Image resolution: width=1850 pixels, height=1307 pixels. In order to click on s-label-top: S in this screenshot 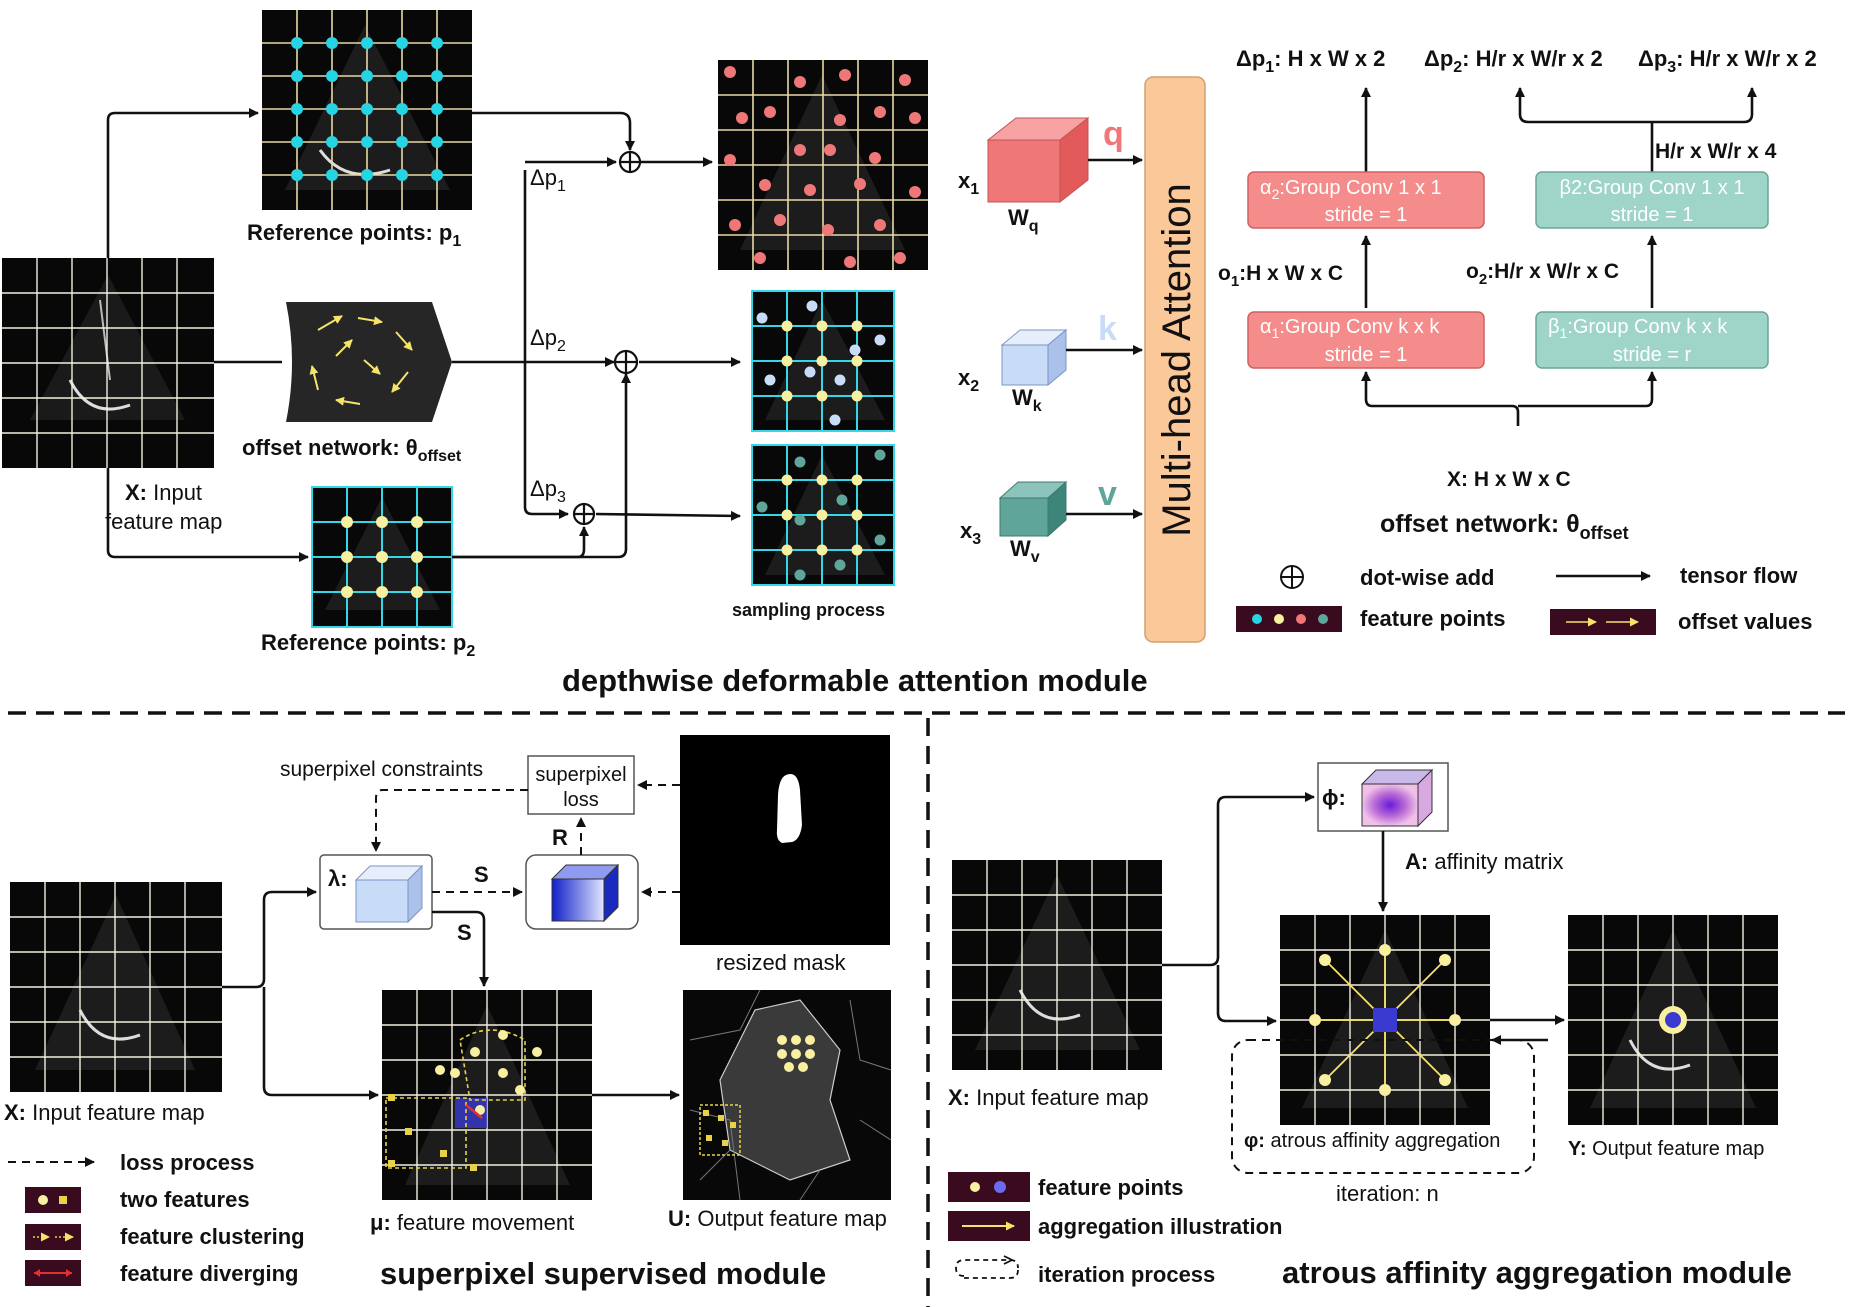, I will do `click(481, 874)`.